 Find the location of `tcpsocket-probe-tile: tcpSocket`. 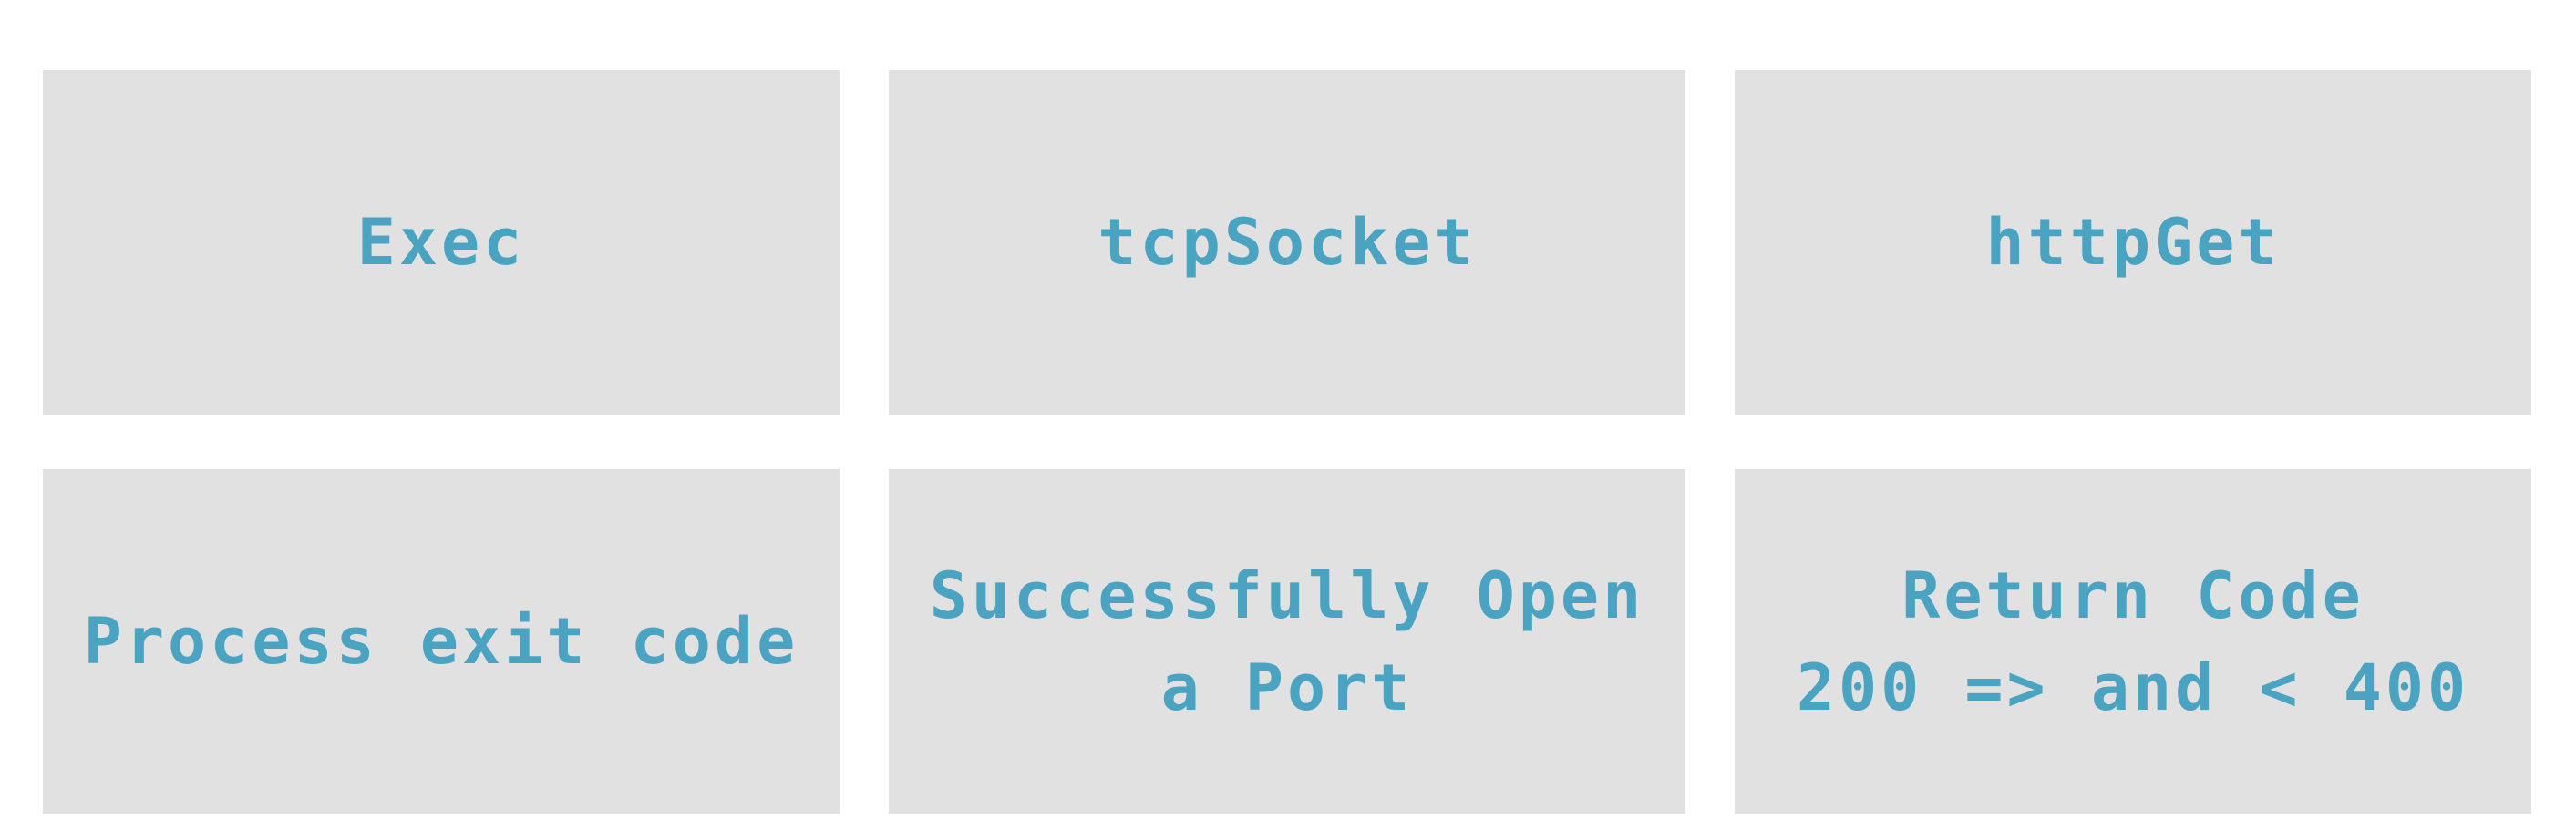

tcpsocket-probe-tile: tcpSocket is located at coordinates (1287, 243).